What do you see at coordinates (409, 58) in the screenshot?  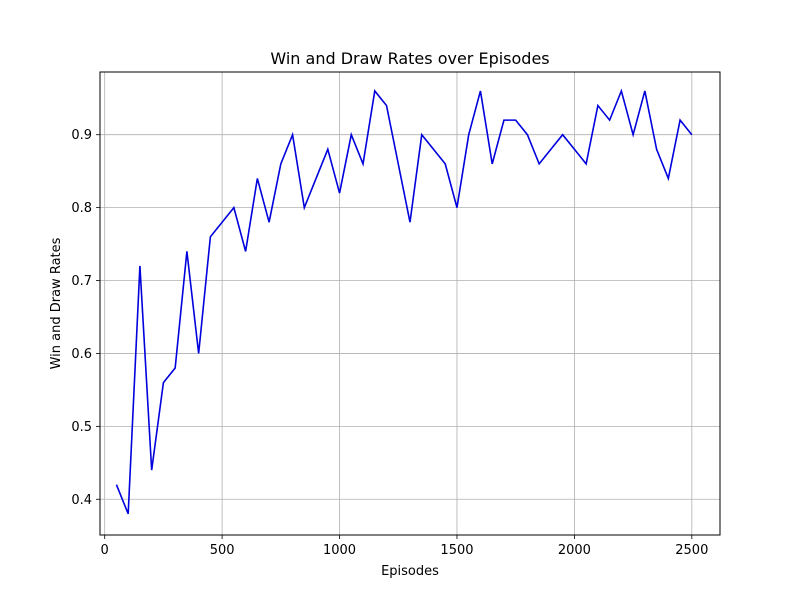 I see `chart-title: Win and Draw Rates over Episodes` at bounding box center [409, 58].